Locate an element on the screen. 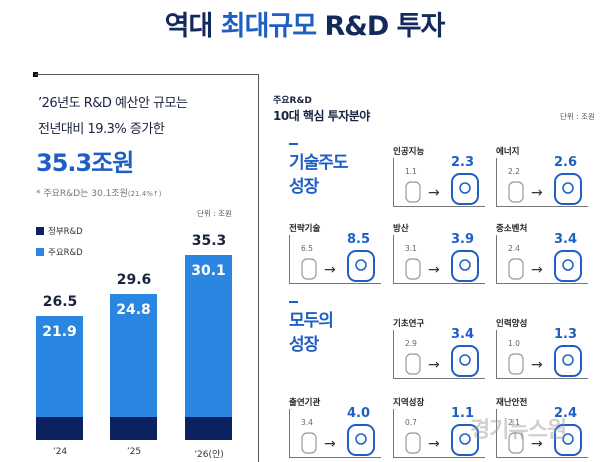 The width and height of the screenshot is (609, 462). investment-card: 에너지 2.2 2.6 → is located at coordinates (543, 176).